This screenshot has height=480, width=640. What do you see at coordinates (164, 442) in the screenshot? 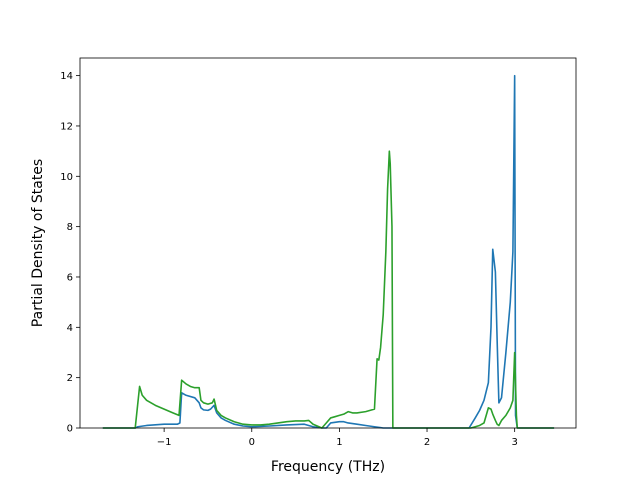
I see `x-tick-label: −1` at bounding box center [164, 442].